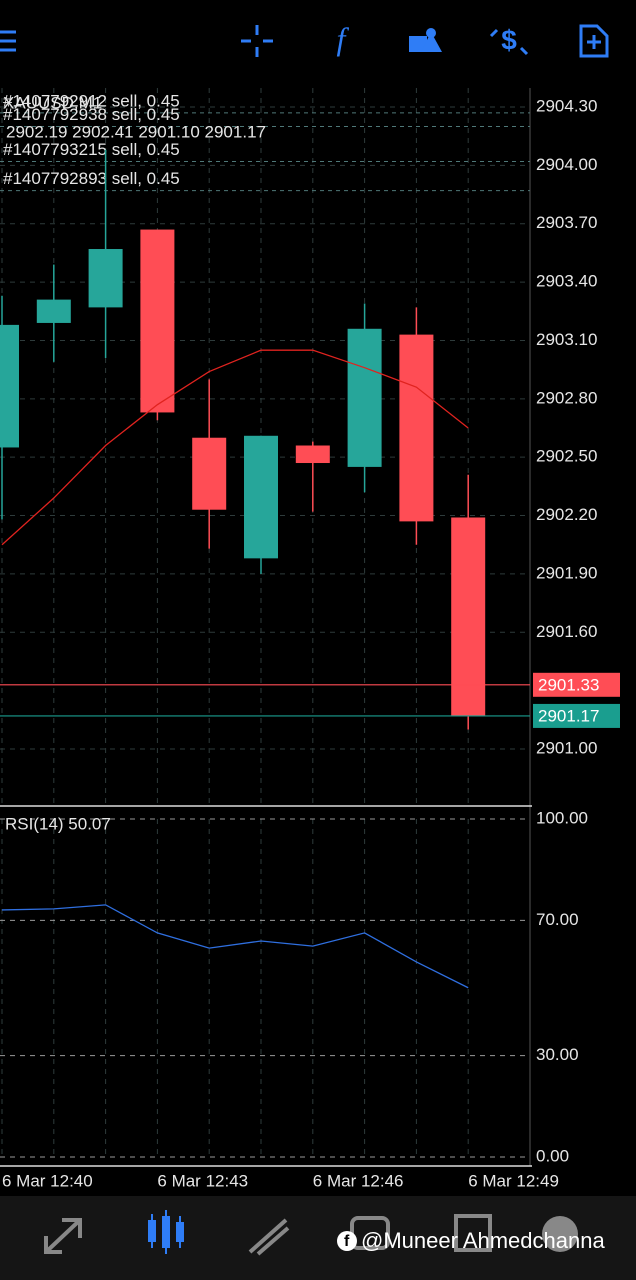  I want to click on y-tick-label: 2902.50, so click(566, 456).